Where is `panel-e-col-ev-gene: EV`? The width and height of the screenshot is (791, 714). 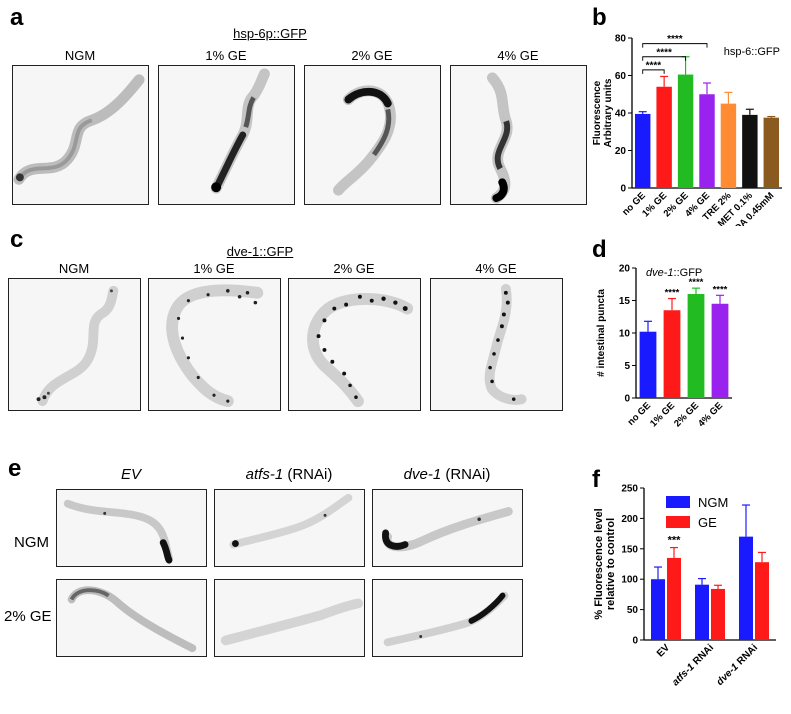
panel-e-col-ev-gene: EV is located at coordinates (130, 474).